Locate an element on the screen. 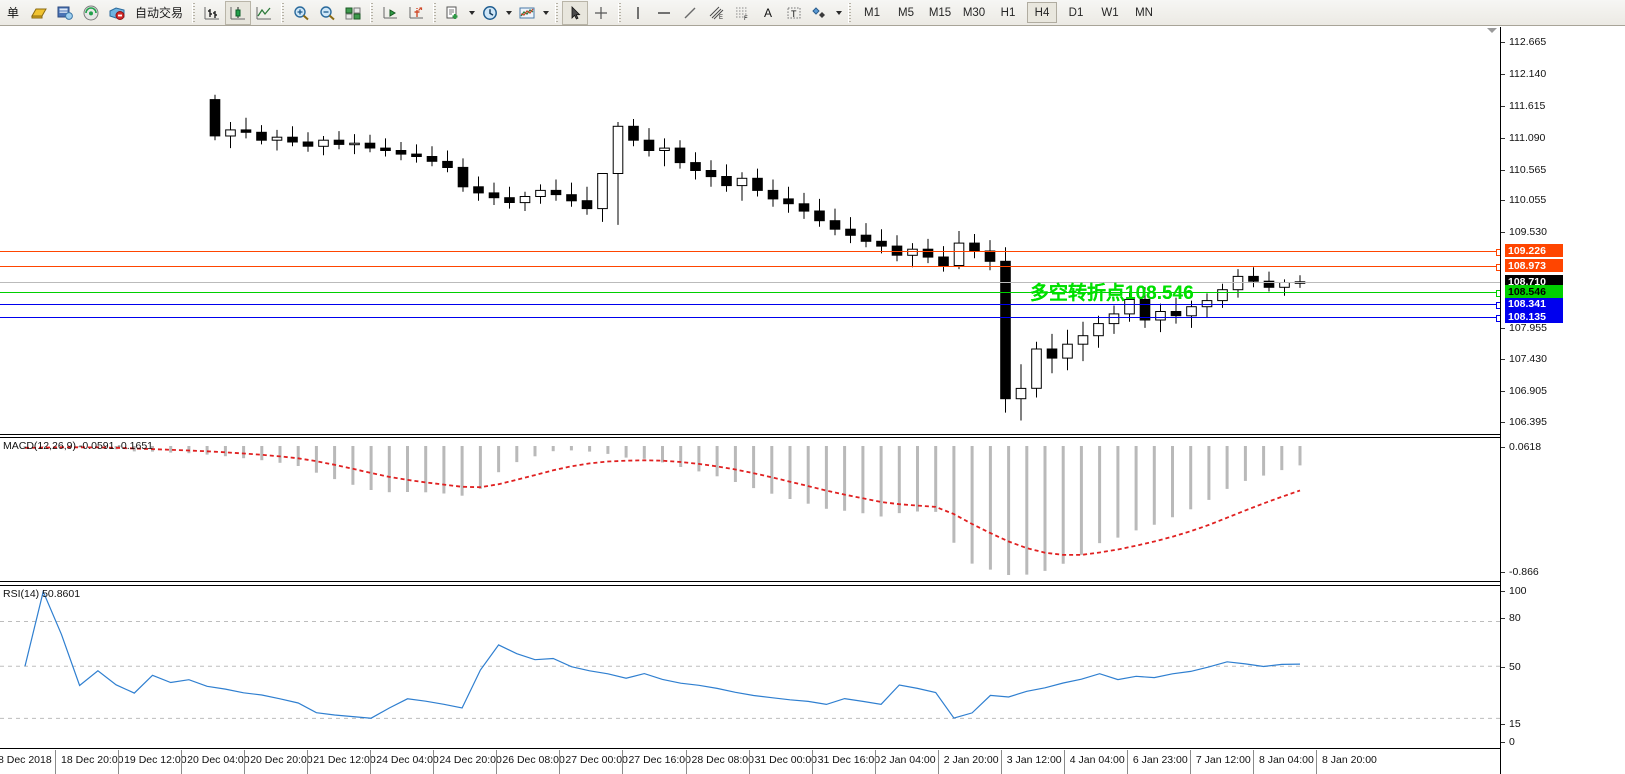 This screenshot has height=774, width=1625. equidistant-channel-icon: E is located at coordinates (716, 13).